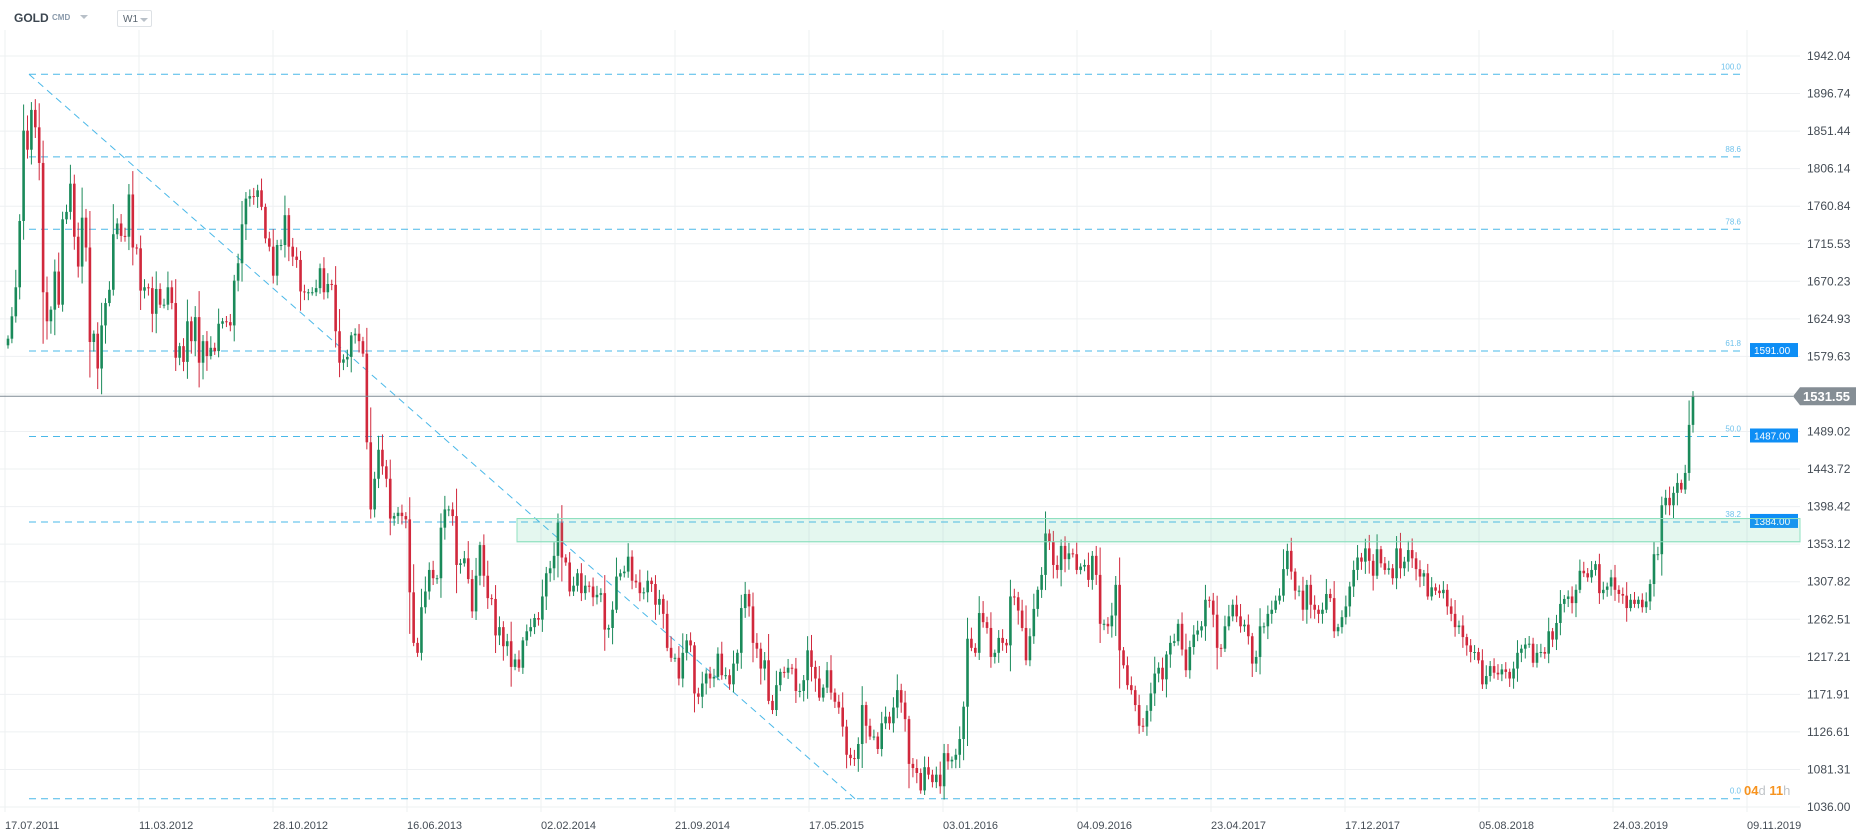 The height and width of the screenshot is (837, 1866). Describe the element at coordinates (1829, 657) in the screenshot. I see `y-tick-label: 1217.21` at that location.